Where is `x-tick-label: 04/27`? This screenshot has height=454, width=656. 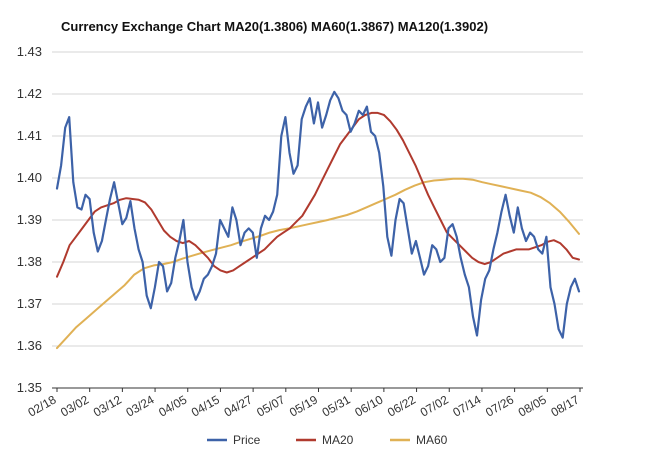 x-tick-label: 04/27 is located at coordinates (238, 405).